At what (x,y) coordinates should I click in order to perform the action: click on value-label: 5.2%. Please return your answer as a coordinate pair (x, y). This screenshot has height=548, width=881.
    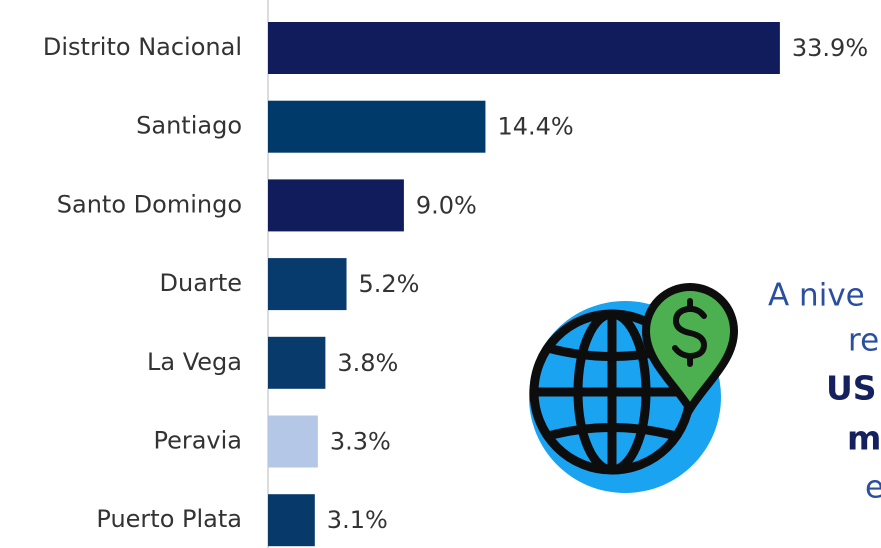
    Looking at the image, I should click on (389, 284).